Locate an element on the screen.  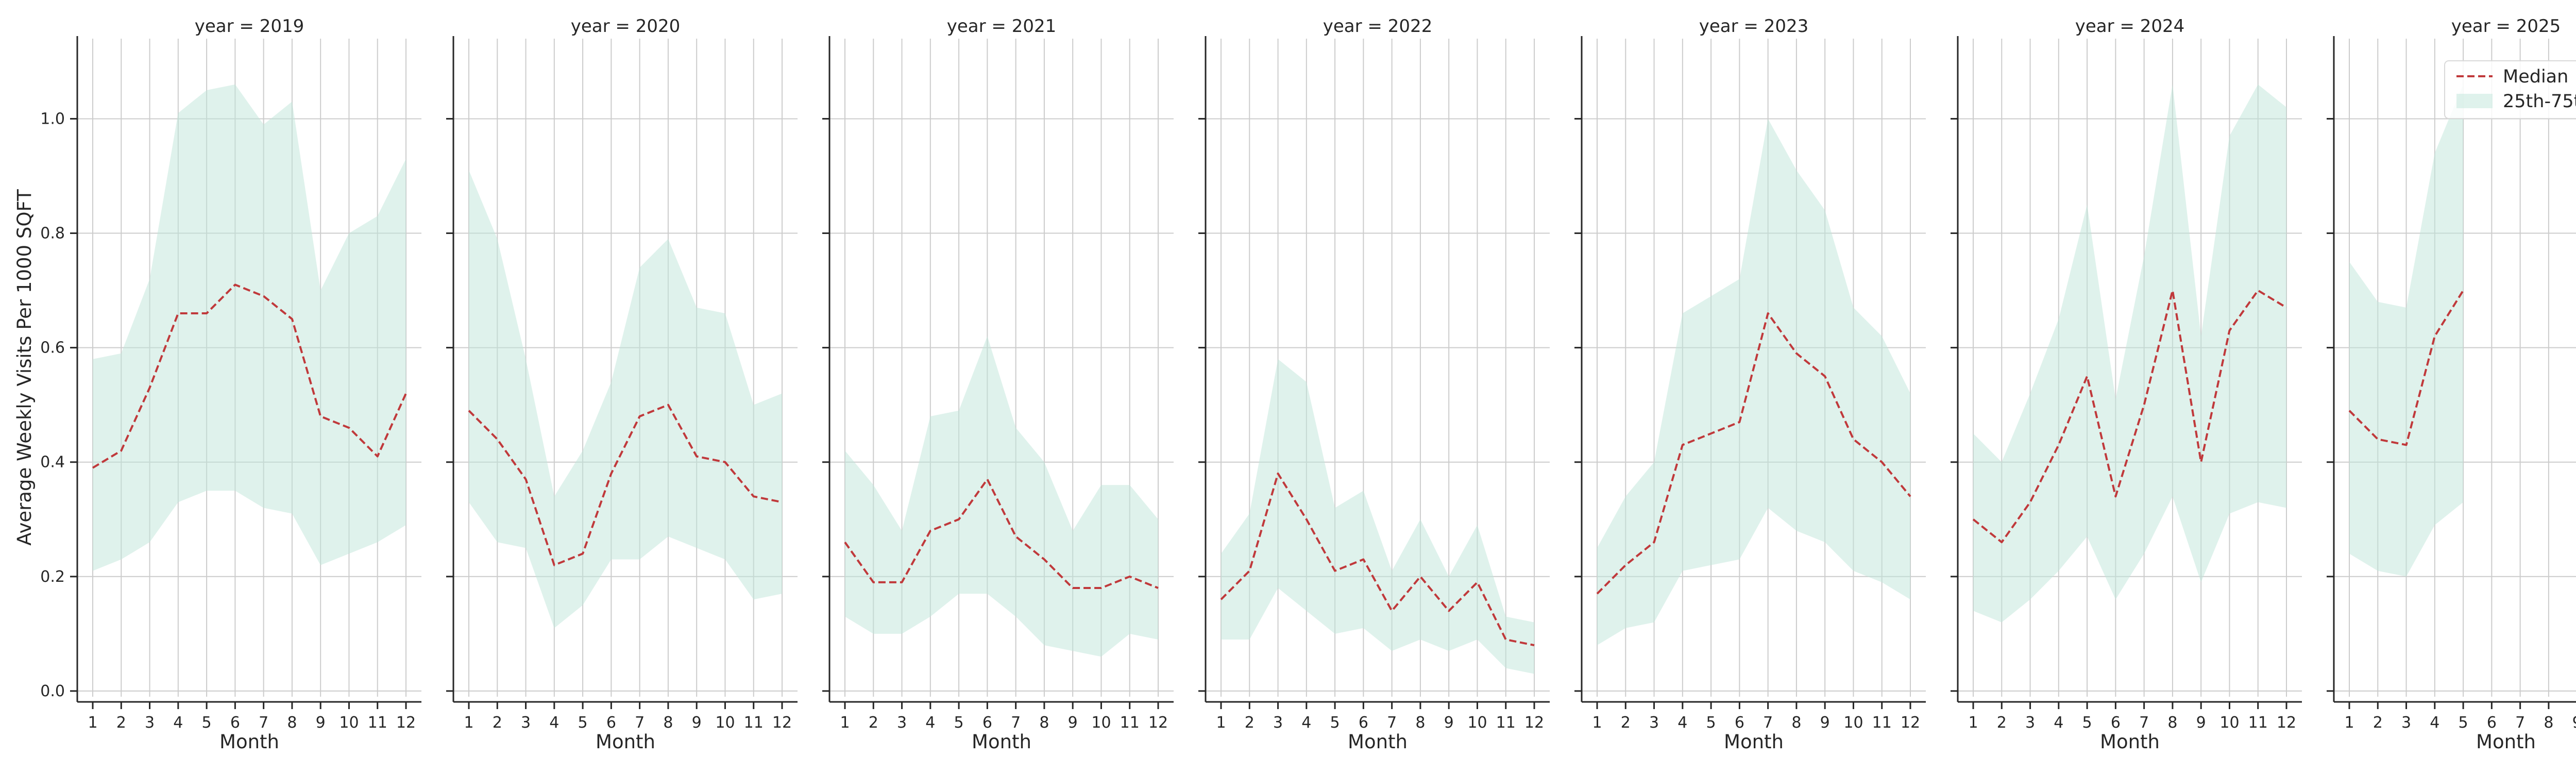
facet-title: year = 2023 is located at coordinates (1754, 26).